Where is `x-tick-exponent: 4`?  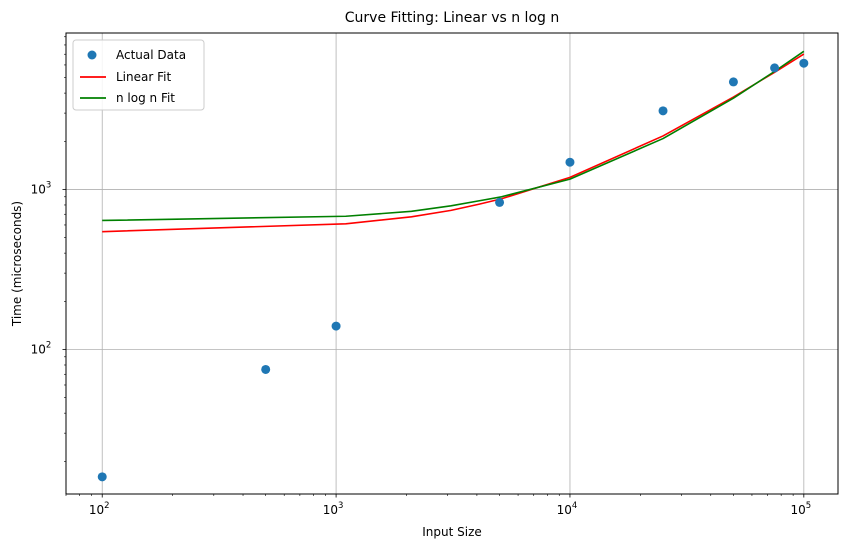
x-tick-exponent: 4 is located at coordinates (574, 506).